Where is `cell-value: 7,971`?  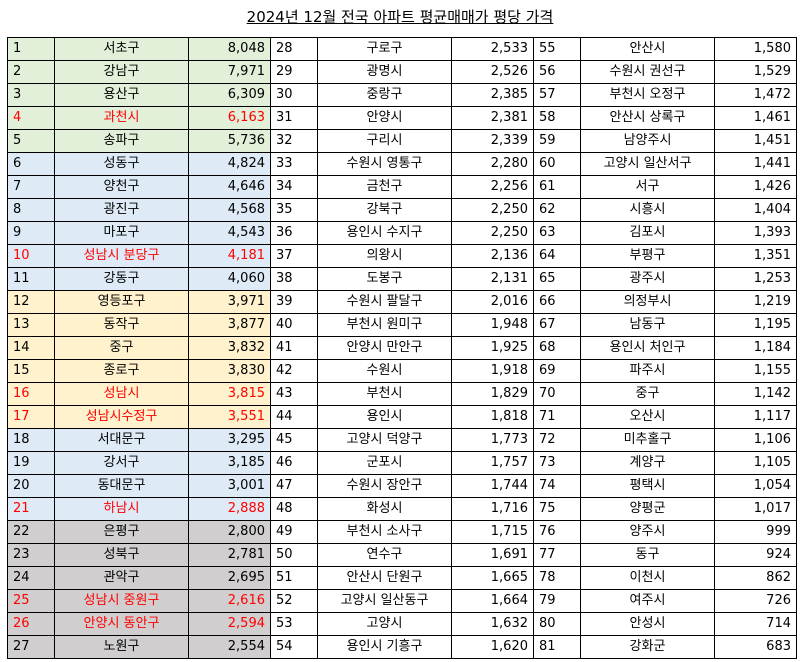 cell-value: 7,971 is located at coordinates (229, 72).